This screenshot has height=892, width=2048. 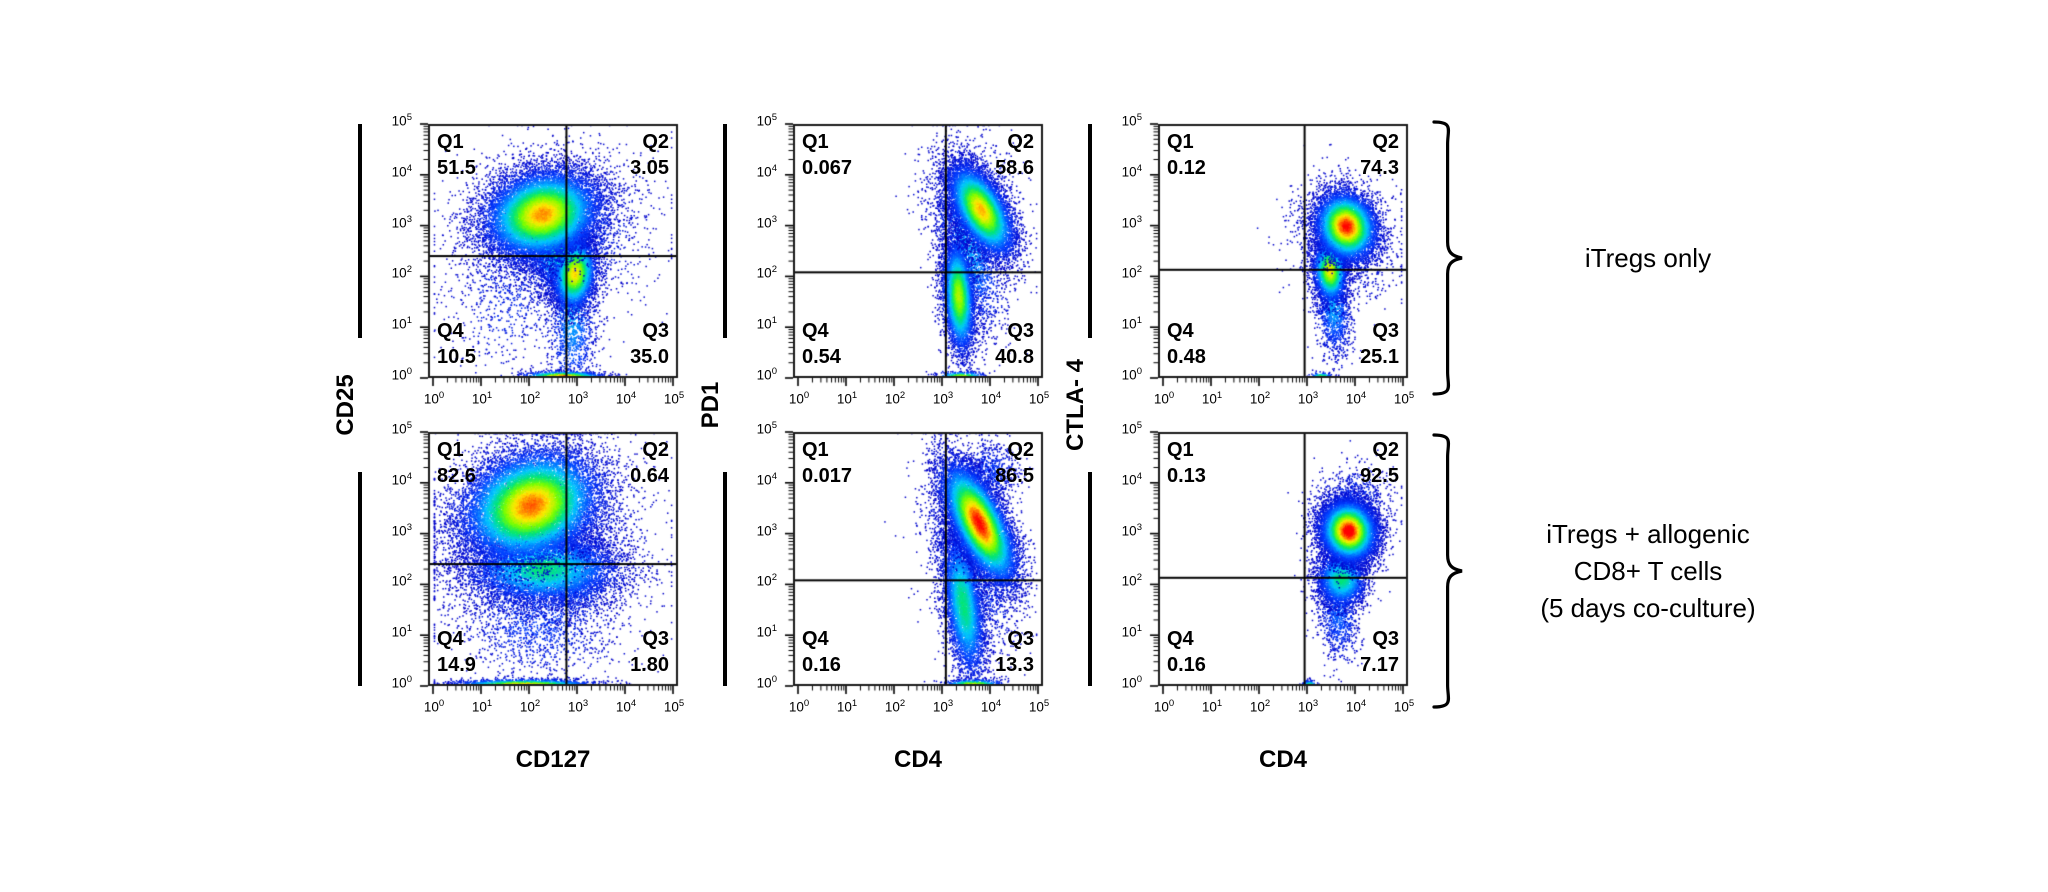 I want to click on condition-label-line: CD8+ T cells, so click(x=1648, y=570).